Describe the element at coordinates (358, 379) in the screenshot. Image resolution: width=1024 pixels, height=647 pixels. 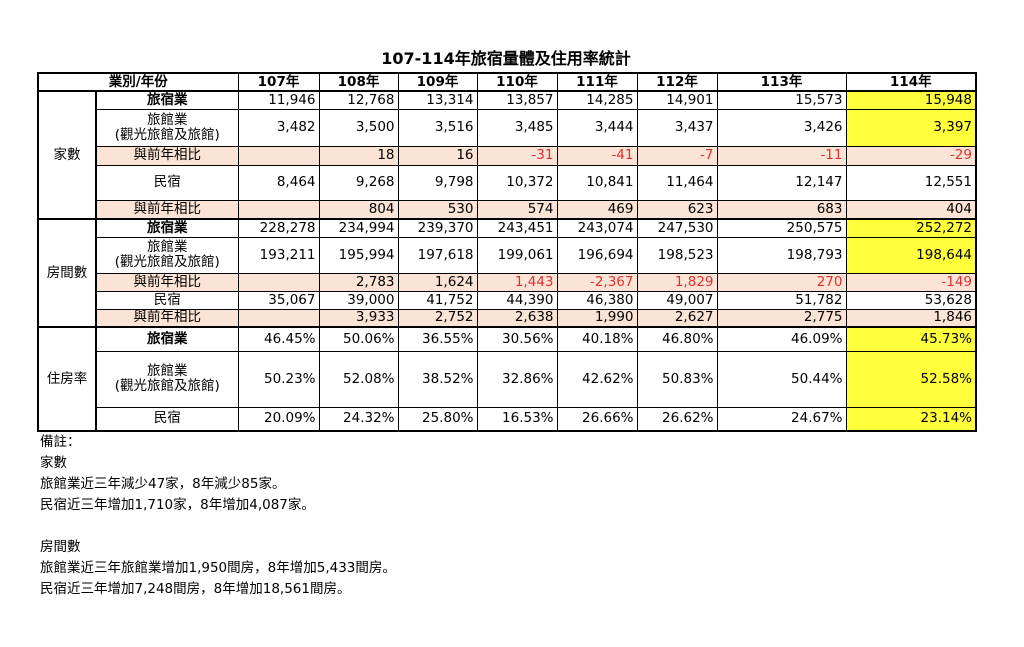
I see `value-cell: 52.08%` at that location.